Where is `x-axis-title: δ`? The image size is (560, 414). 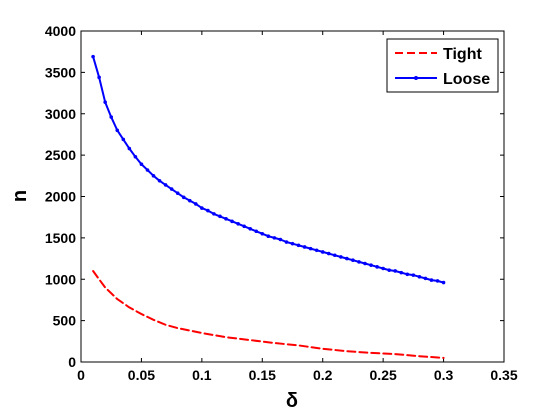 x-axis-title: δ is located at coordinates (292, 401).